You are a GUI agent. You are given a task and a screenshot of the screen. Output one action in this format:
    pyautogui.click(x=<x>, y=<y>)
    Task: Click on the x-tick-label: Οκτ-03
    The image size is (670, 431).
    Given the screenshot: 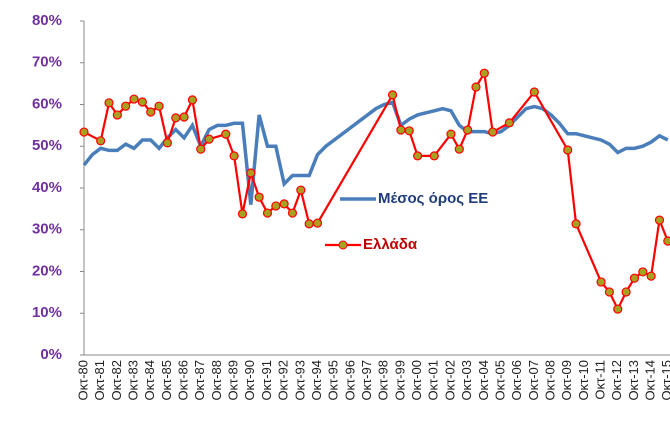 What is the action you would take?
    pyautogui.click(x=466, y=380)
    